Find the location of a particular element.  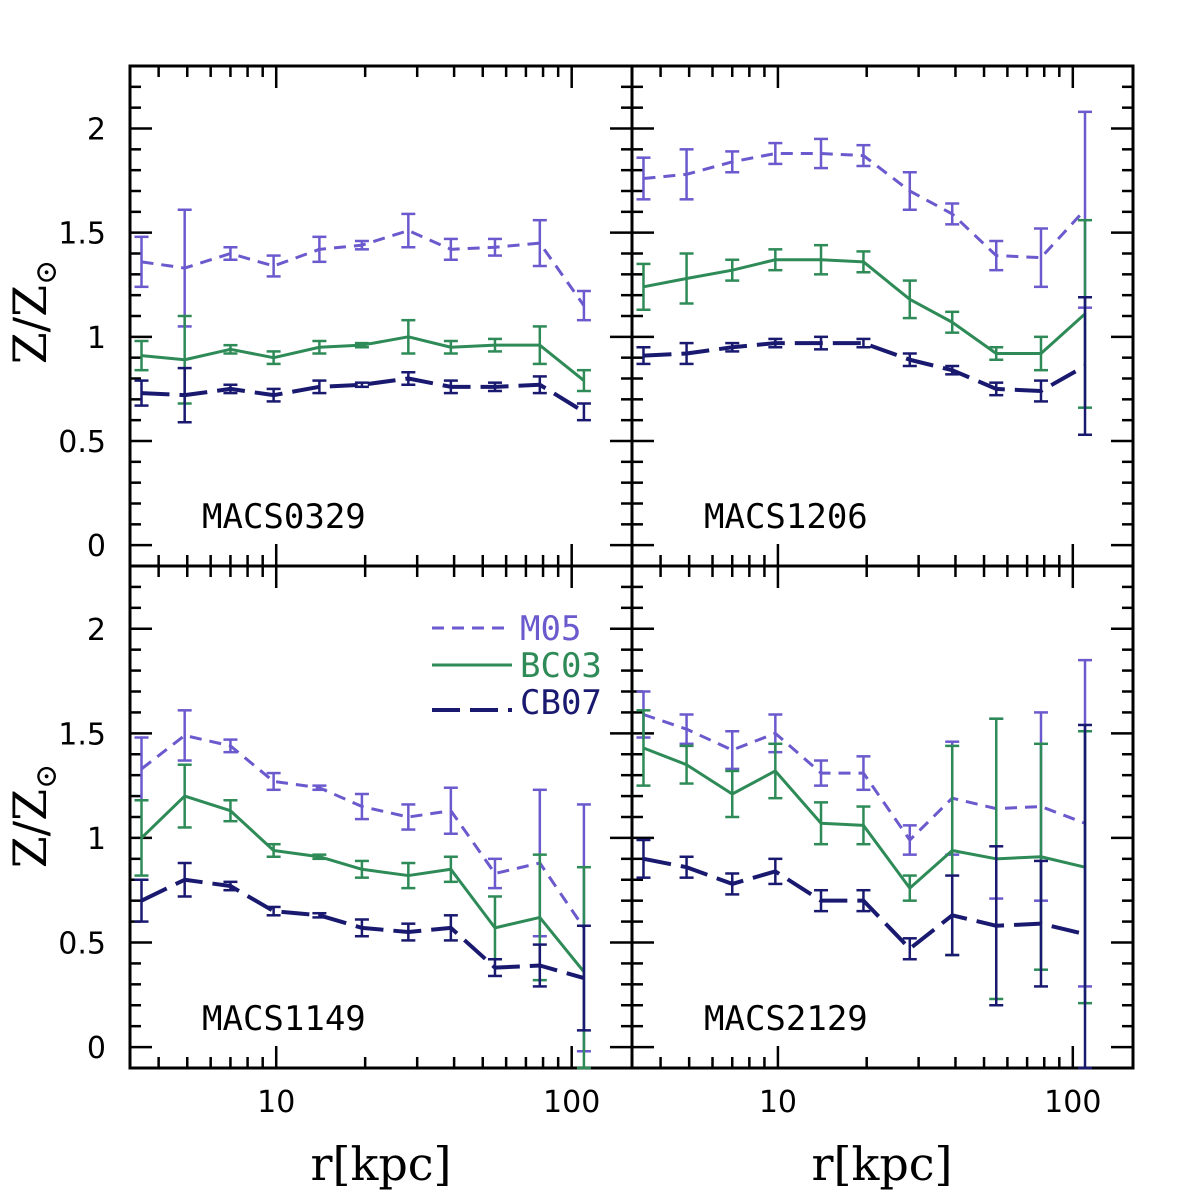

x-axis-title-left: r[kpc] is located at coordinates (381, 1164).